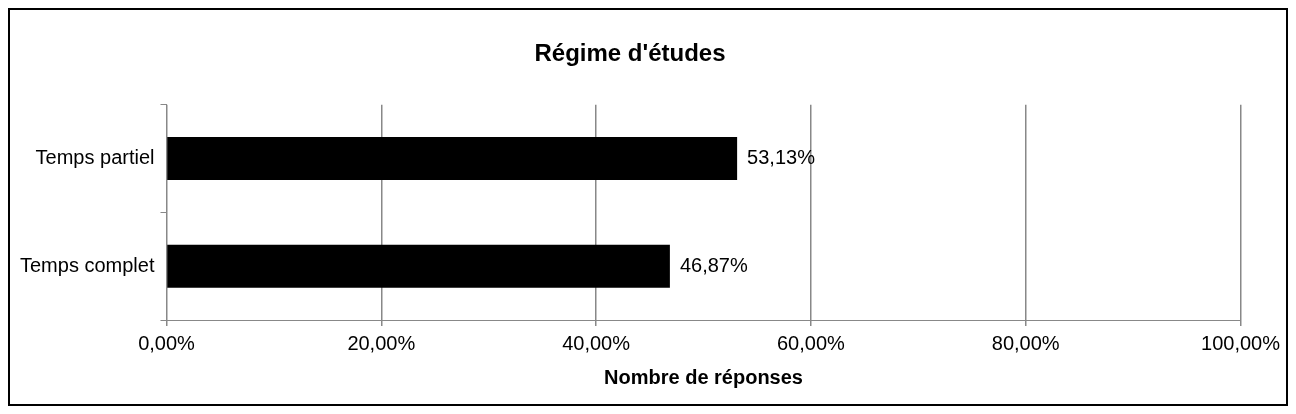  Describe the element at coordinates (596, 342) in the screenshot. I see `x-tick-label: 40,00%` at that location.